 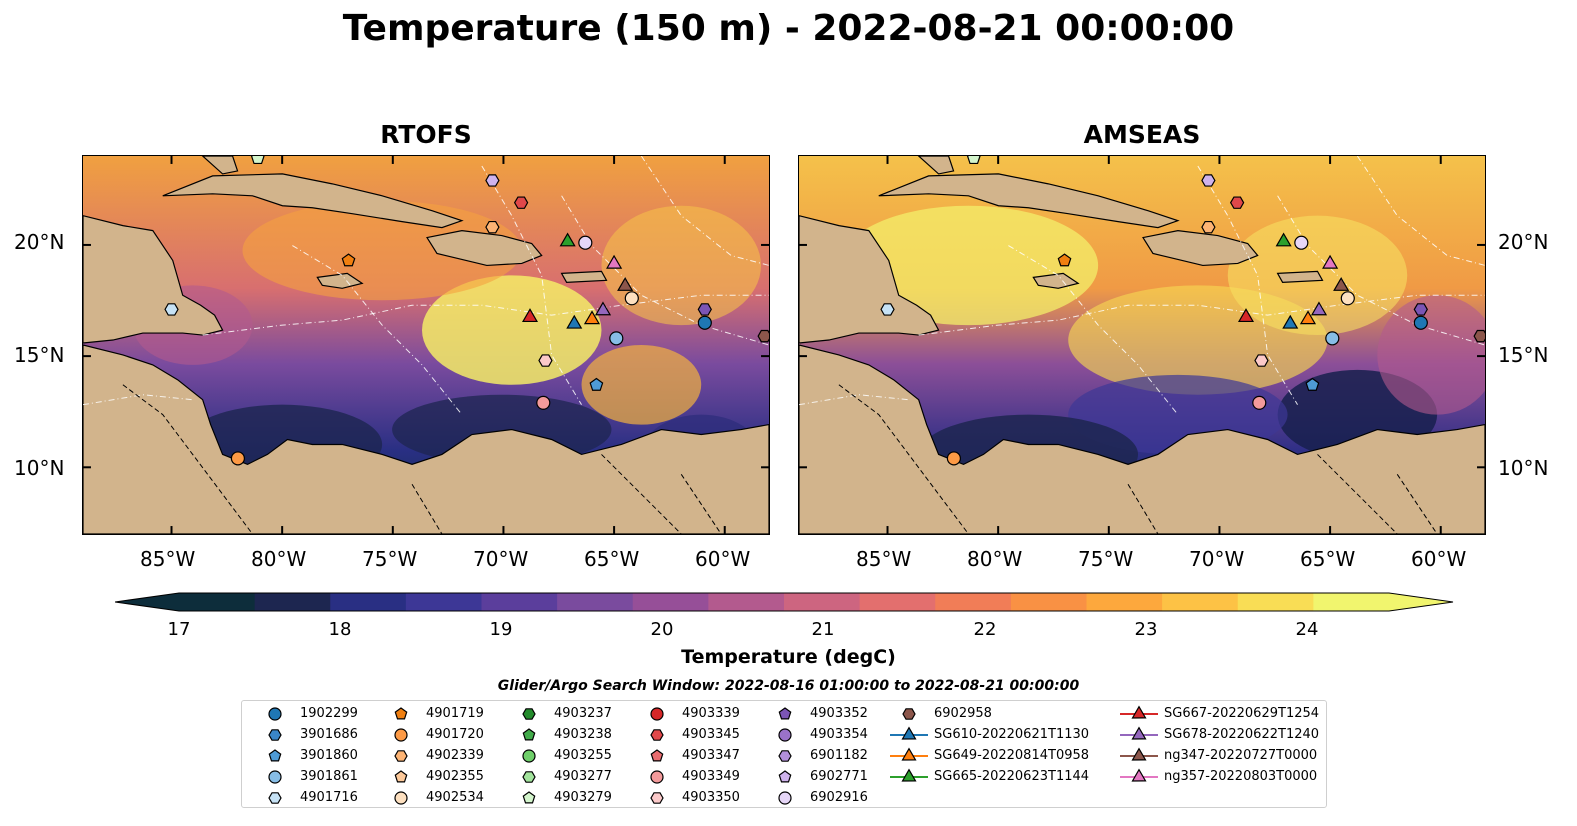 What do you see at coordinates (39, 468) in the screenshot?
I see `y-tick-label: 10°N` at bounding box center [39, 468].